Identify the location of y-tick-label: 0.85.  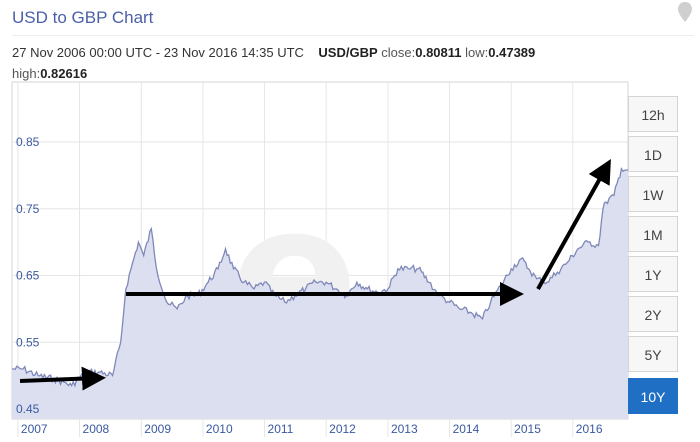
(28, 142).